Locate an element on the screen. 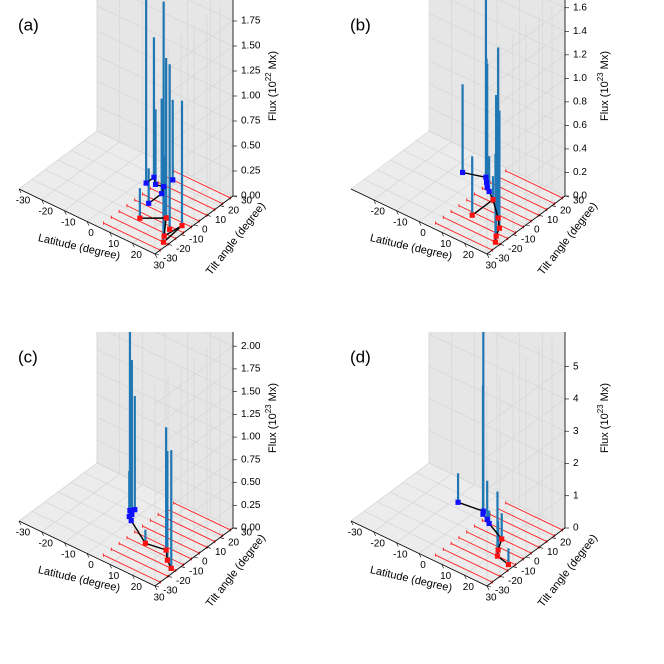 The height and width of the screenshot is (664, 664). z-tick-label: 1.25 is located at coordinates (251, 71).